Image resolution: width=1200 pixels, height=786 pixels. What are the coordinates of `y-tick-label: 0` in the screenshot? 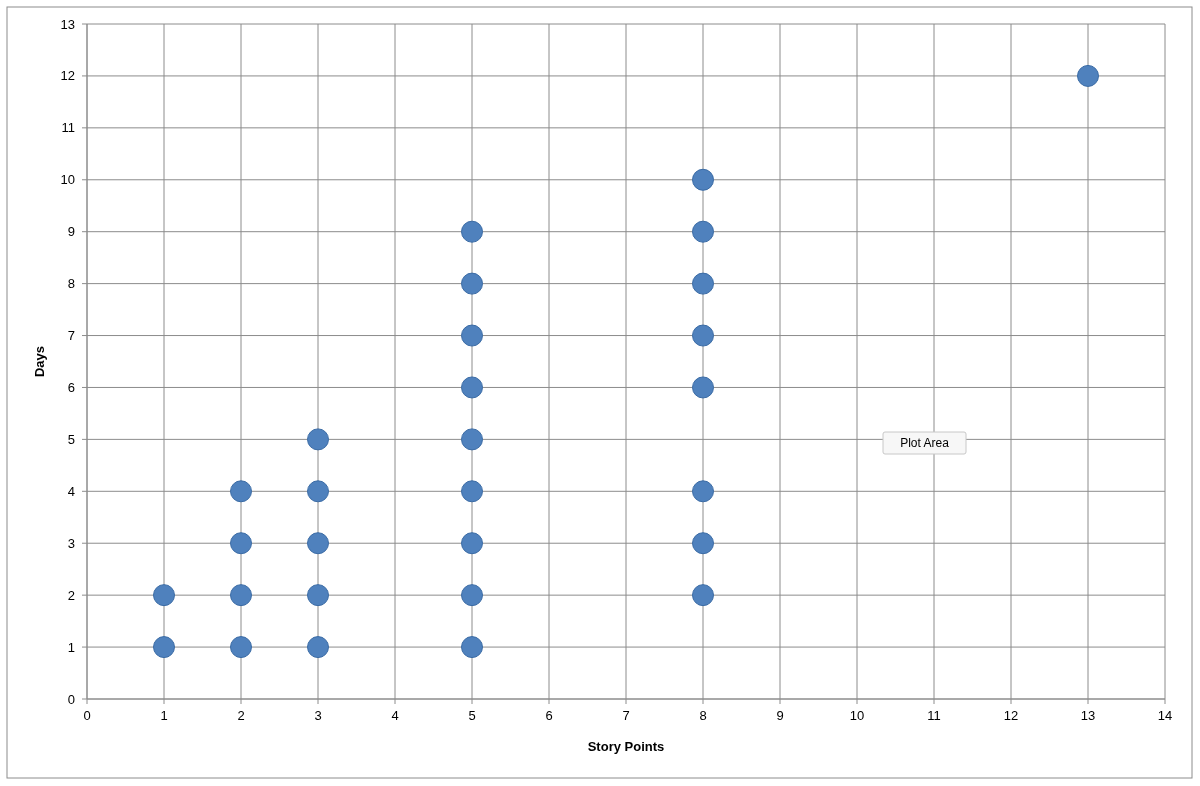 It's located at (71, 699).